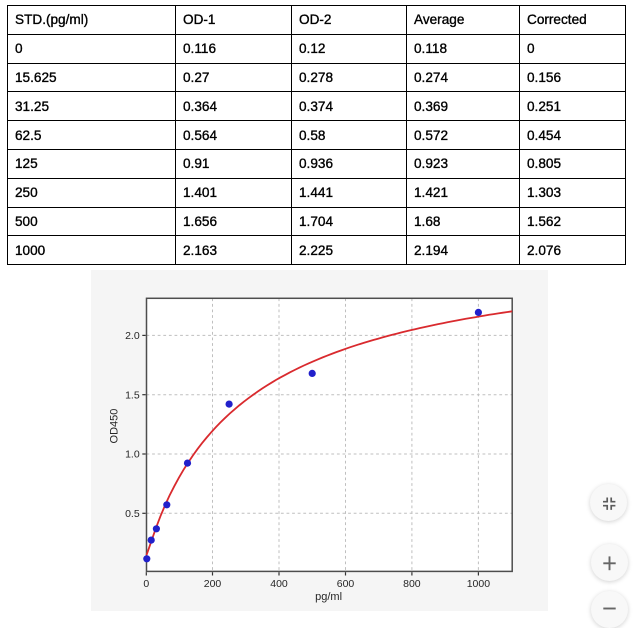 The image size is (638, 628). I want to click on svg-text: OD450, so click(115, 426).